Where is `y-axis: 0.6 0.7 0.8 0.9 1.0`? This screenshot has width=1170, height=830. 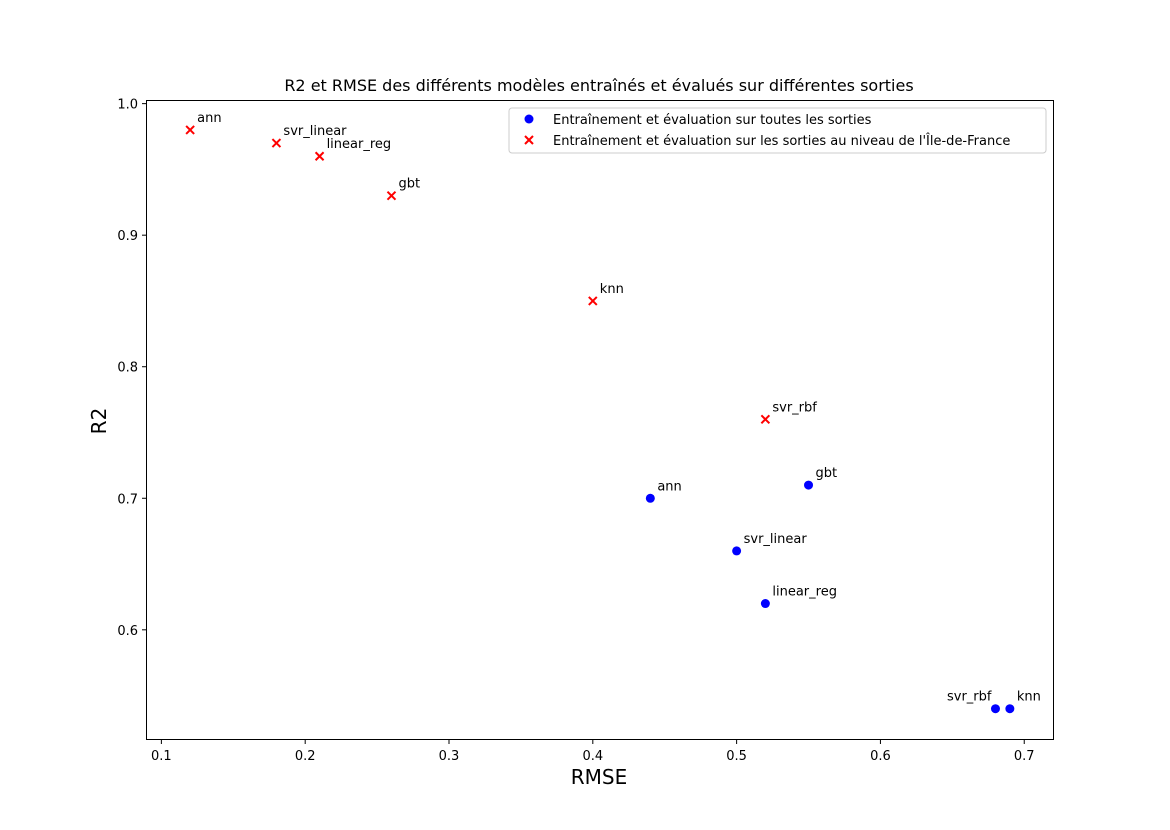
y-axis: 0.6 0.7 0.8 0.9 1.0 is located at coordinates (132, 368).